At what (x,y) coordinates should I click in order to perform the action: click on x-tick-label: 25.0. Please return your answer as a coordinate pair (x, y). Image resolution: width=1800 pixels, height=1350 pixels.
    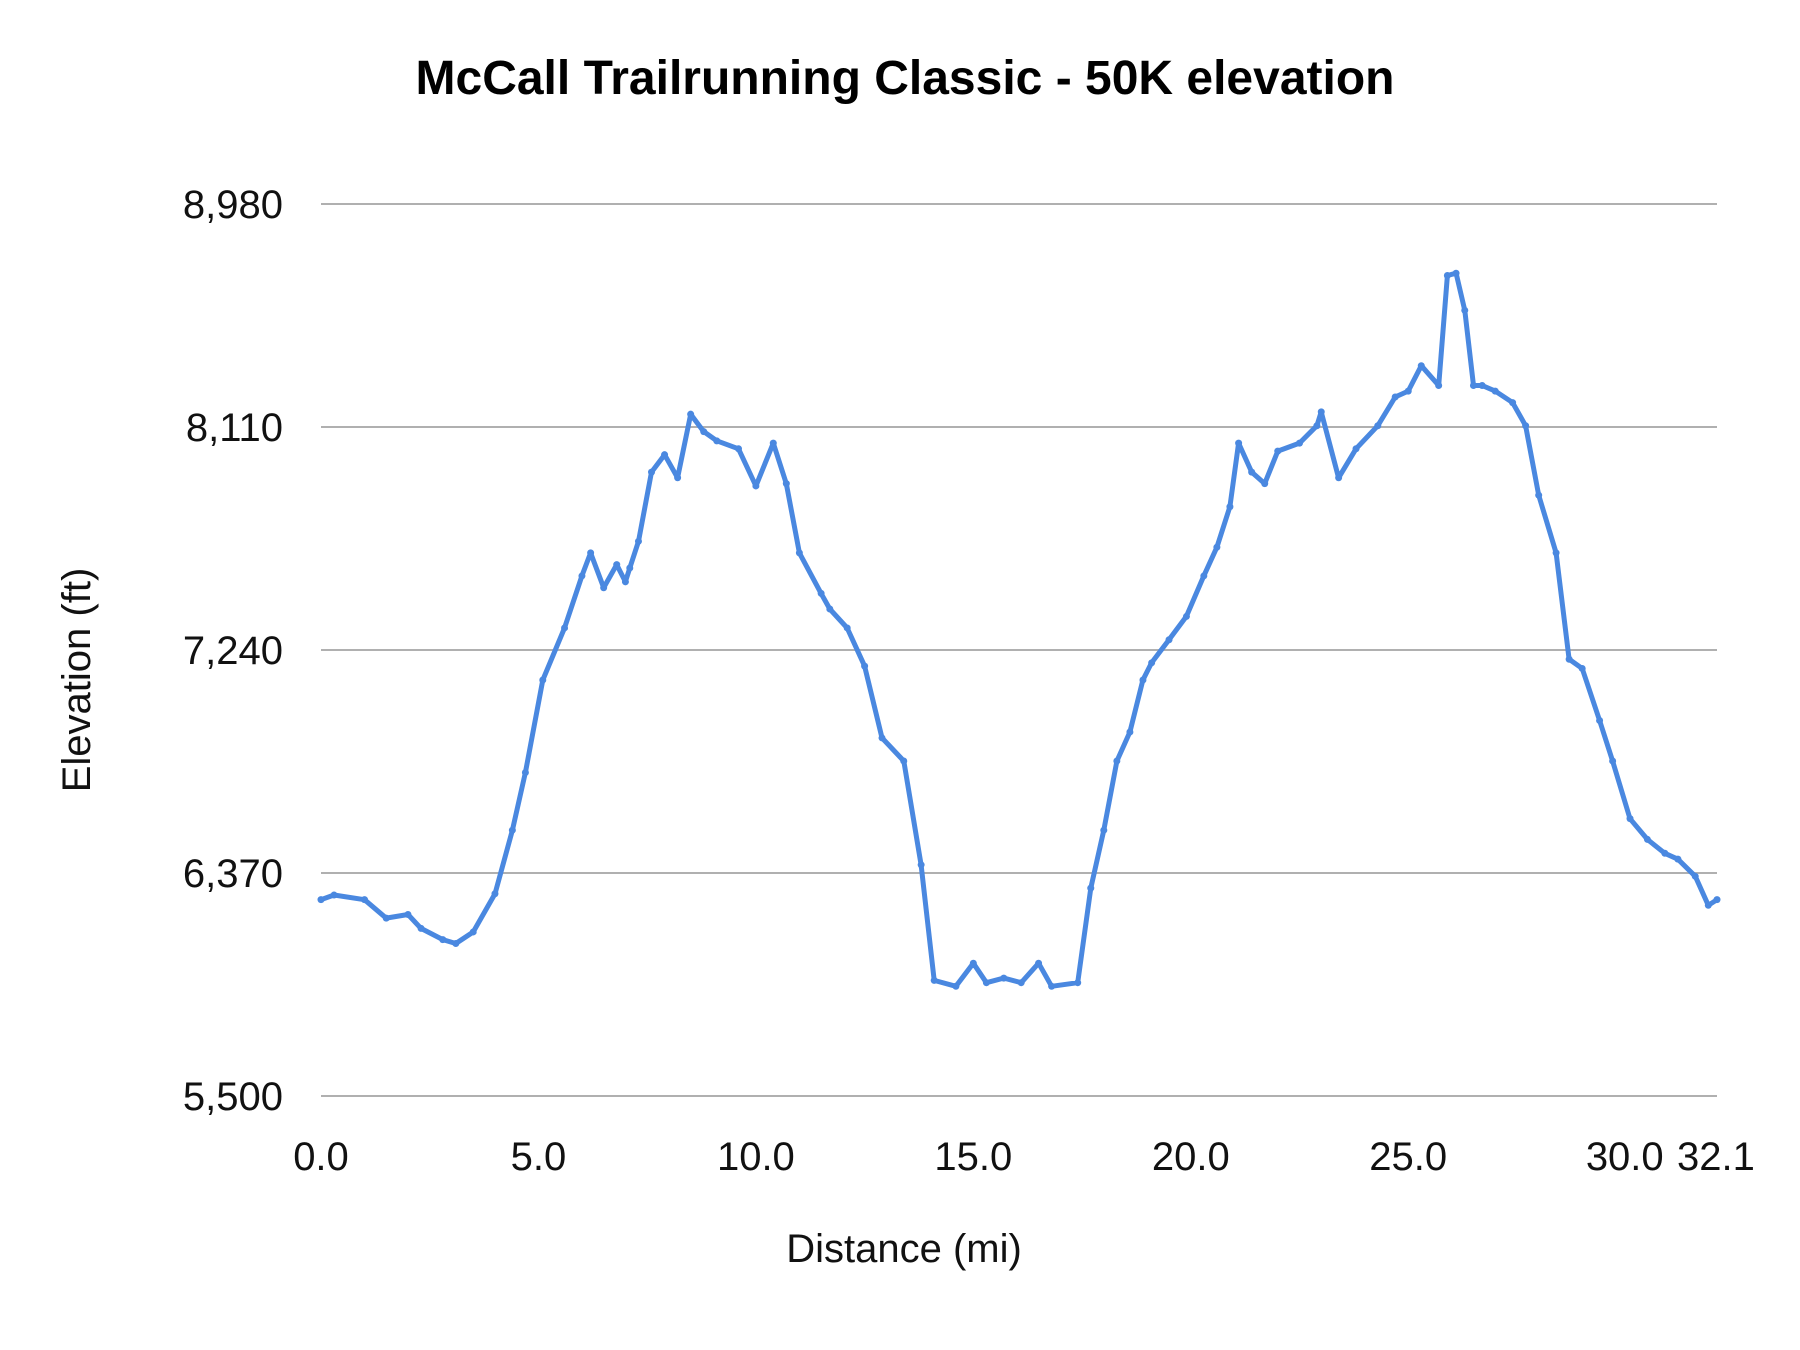
    Looking at the image, I should click on (1408, 1157).